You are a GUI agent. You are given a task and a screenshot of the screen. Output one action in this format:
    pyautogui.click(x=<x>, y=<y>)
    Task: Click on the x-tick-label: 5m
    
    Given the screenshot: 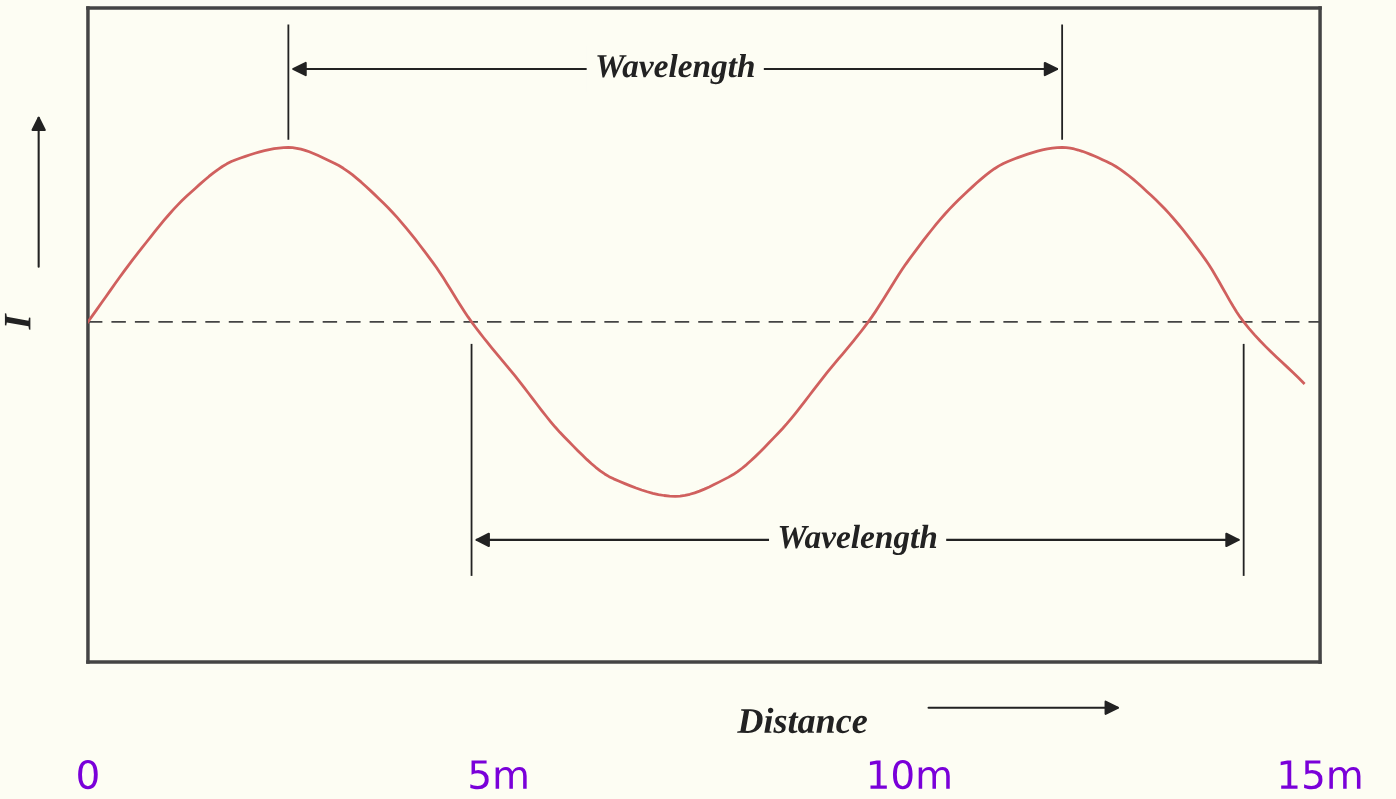 What is the action you would take?
    pyautogui.click(x=498, y=775)
    